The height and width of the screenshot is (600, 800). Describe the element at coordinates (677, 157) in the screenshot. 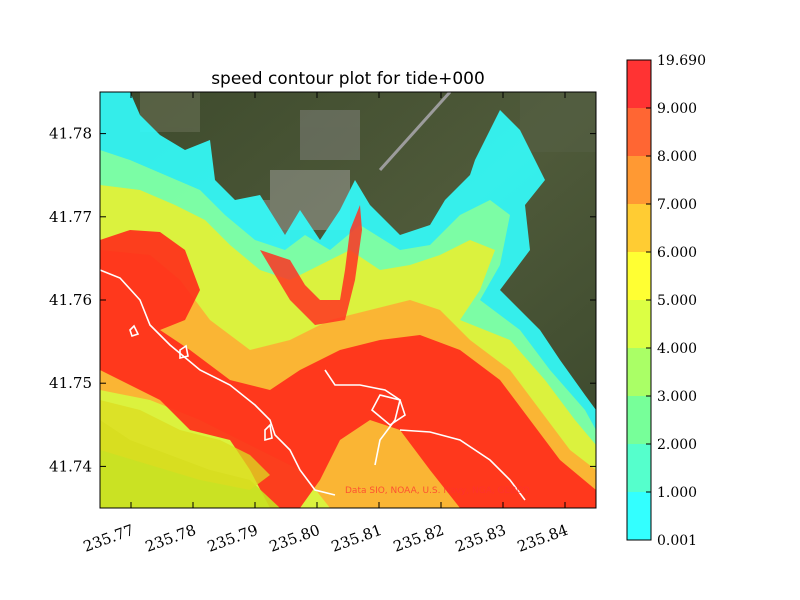

I see `colorbar-label: 8.000` at that location.